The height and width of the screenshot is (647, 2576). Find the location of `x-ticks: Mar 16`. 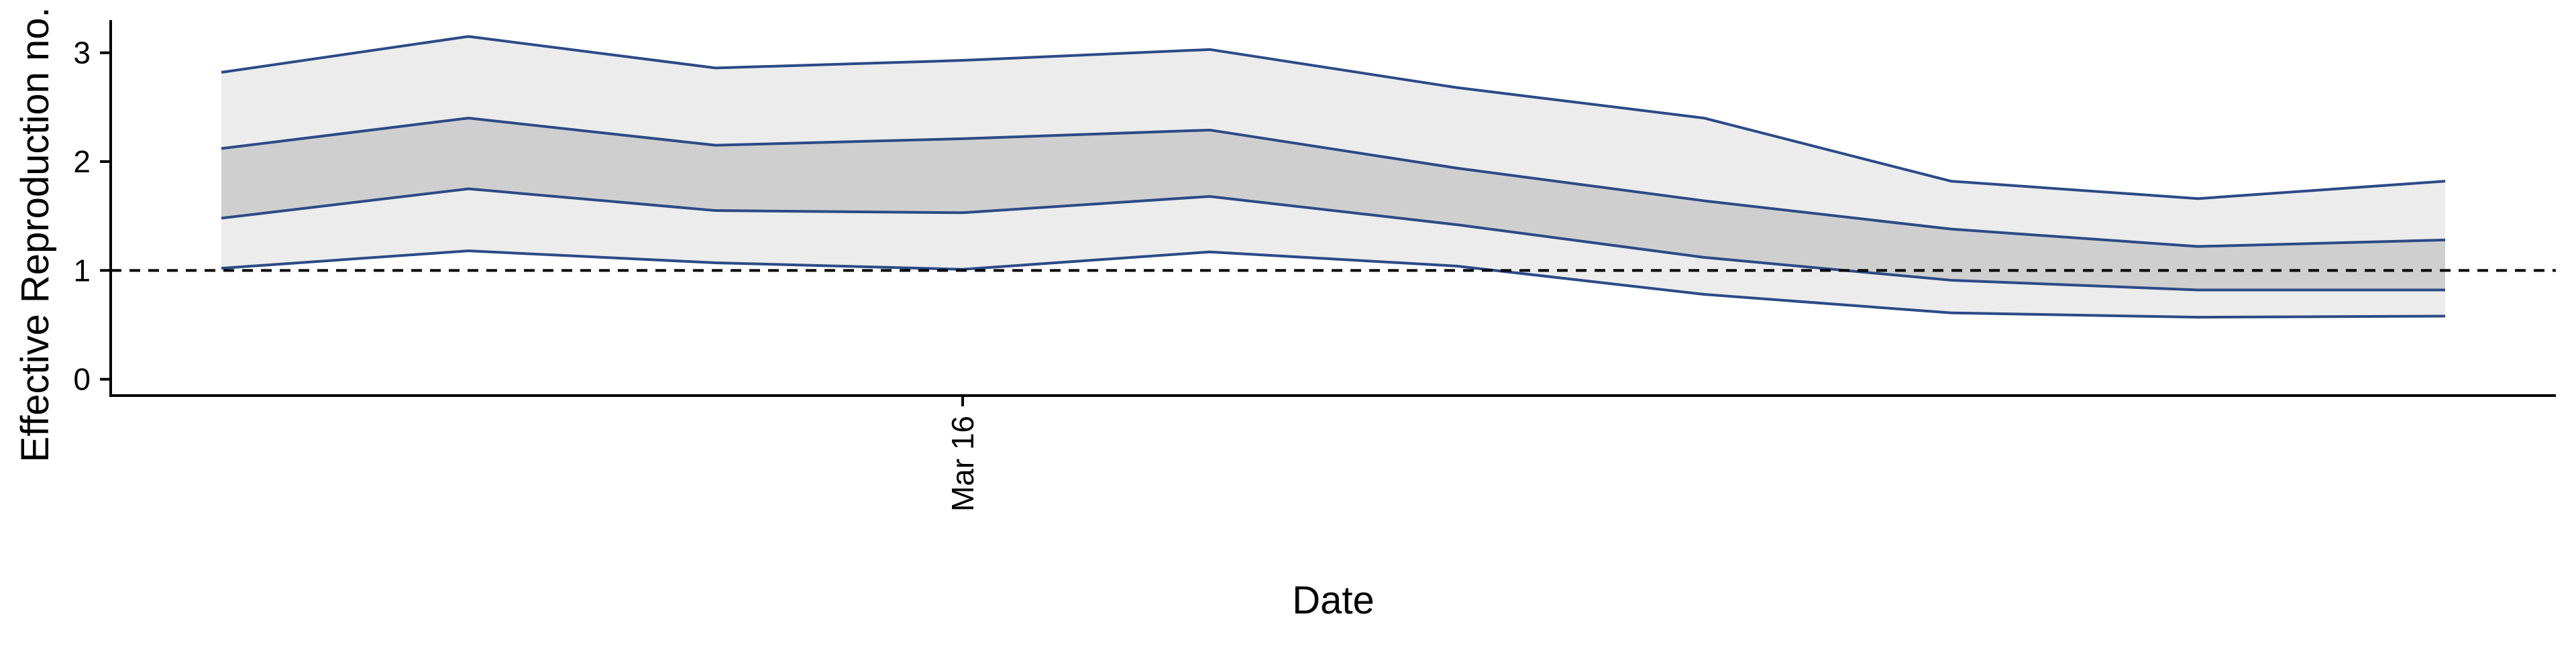

x-ticks: Mar 16 is located at coordinates (962, 454).